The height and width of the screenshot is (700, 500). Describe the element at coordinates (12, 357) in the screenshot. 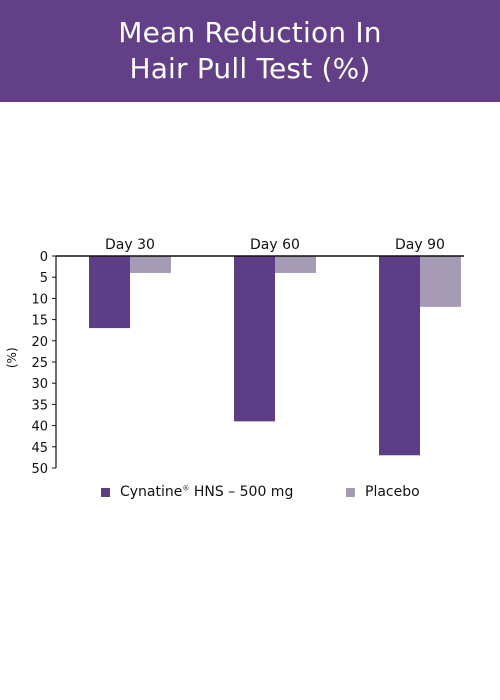

I see `y-axis-title: (%)` at that location.